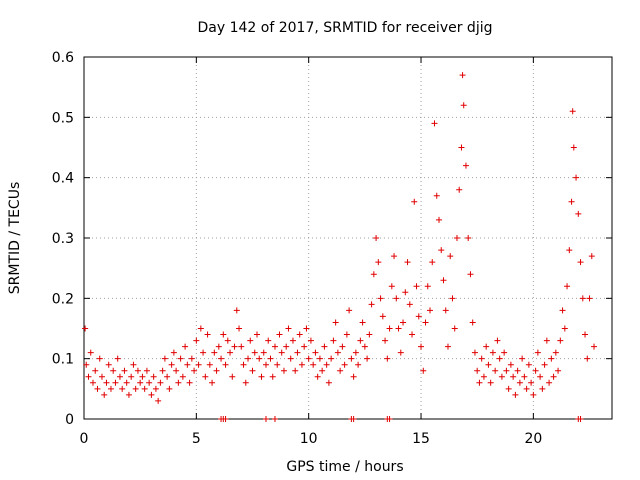  What do you see at coordinates (63, 118) in the screenshot?
I see `y-tick-label: 0.5` at bounding box center [63, 118].